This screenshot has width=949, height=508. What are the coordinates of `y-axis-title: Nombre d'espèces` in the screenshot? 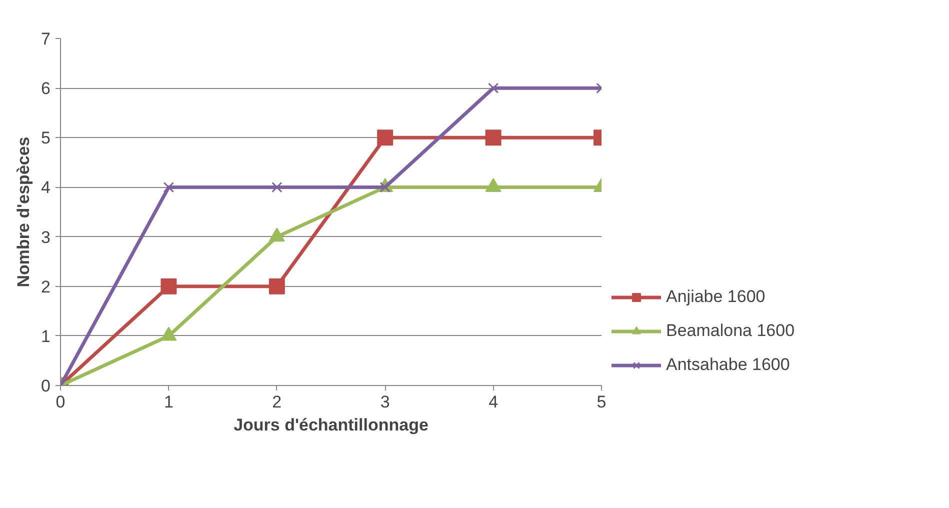 It's located at (24, 212).